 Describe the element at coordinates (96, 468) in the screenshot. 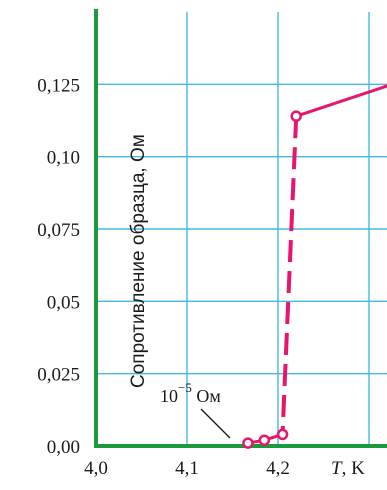

I see `x-tick-label-0: 4,0` at that location.